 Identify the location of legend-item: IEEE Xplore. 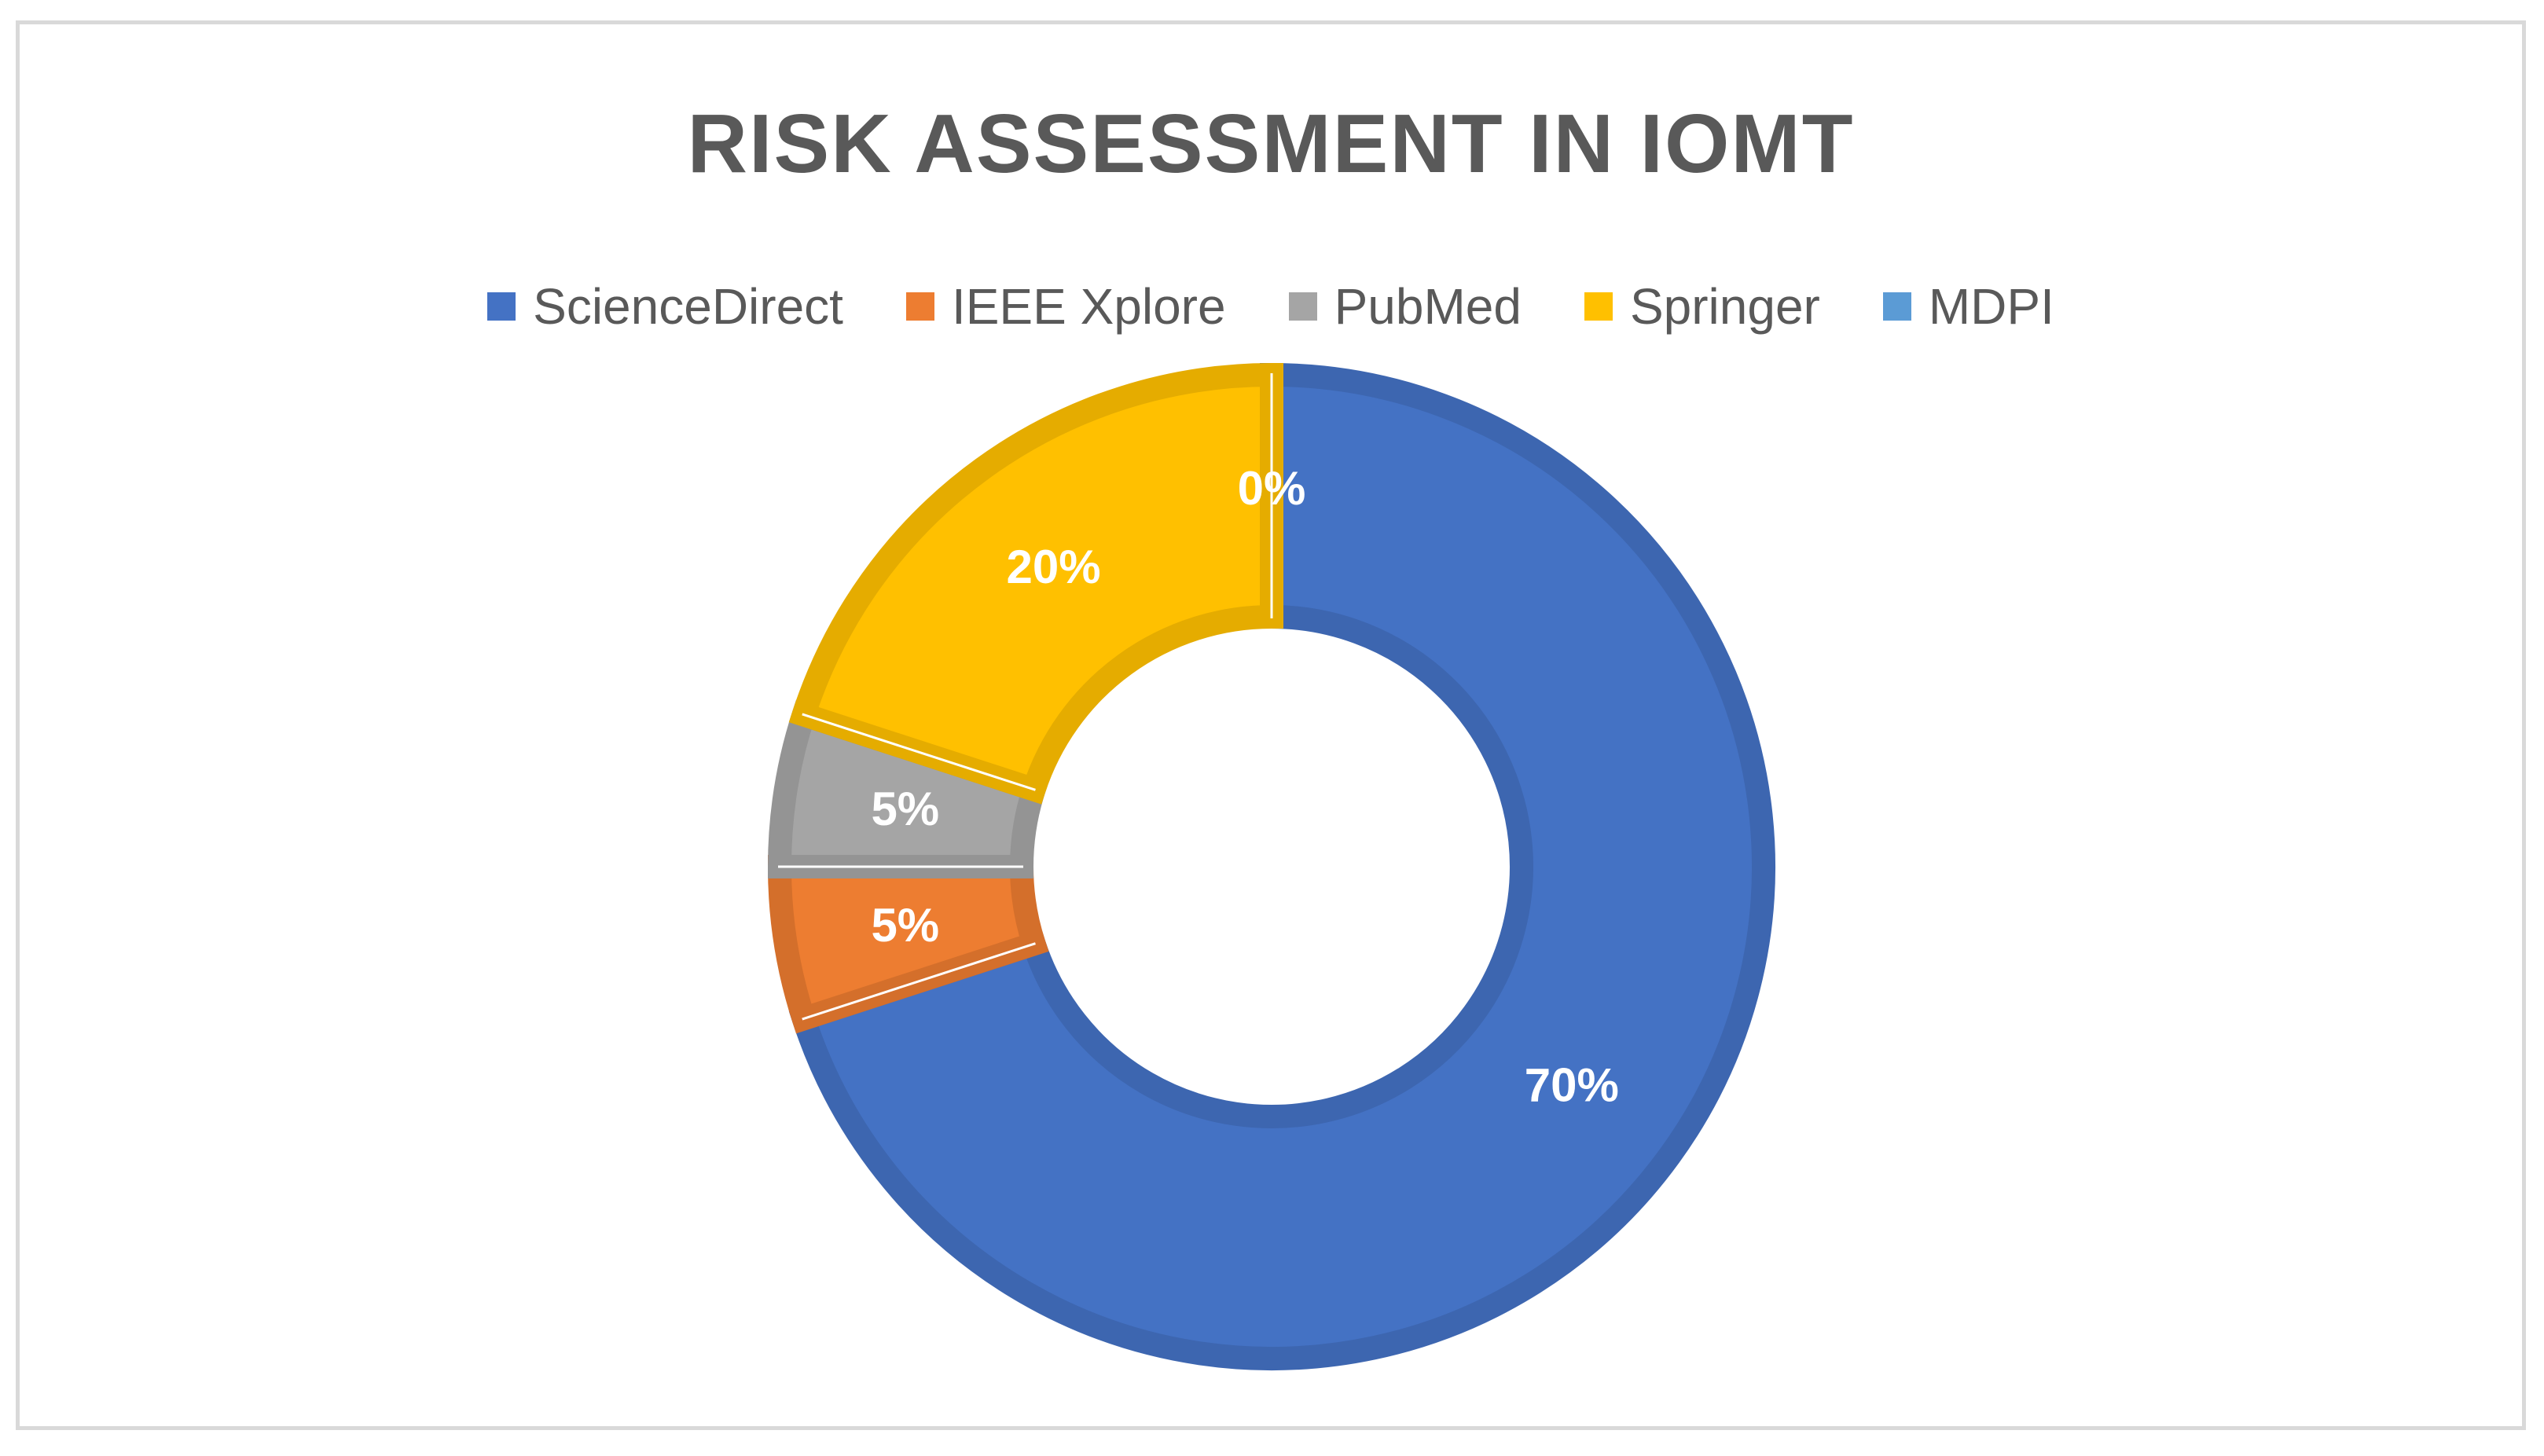
(1065, 306).